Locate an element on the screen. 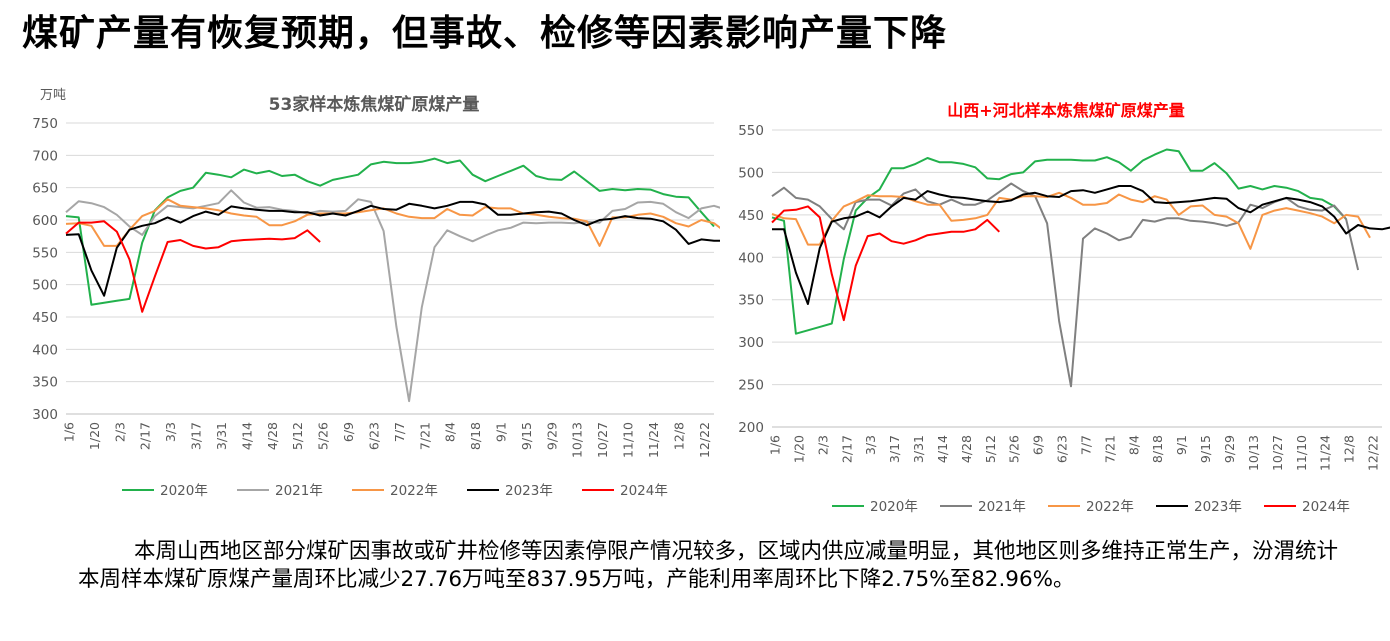  y-tick-label: 750 is located at coordinates (45, 124).